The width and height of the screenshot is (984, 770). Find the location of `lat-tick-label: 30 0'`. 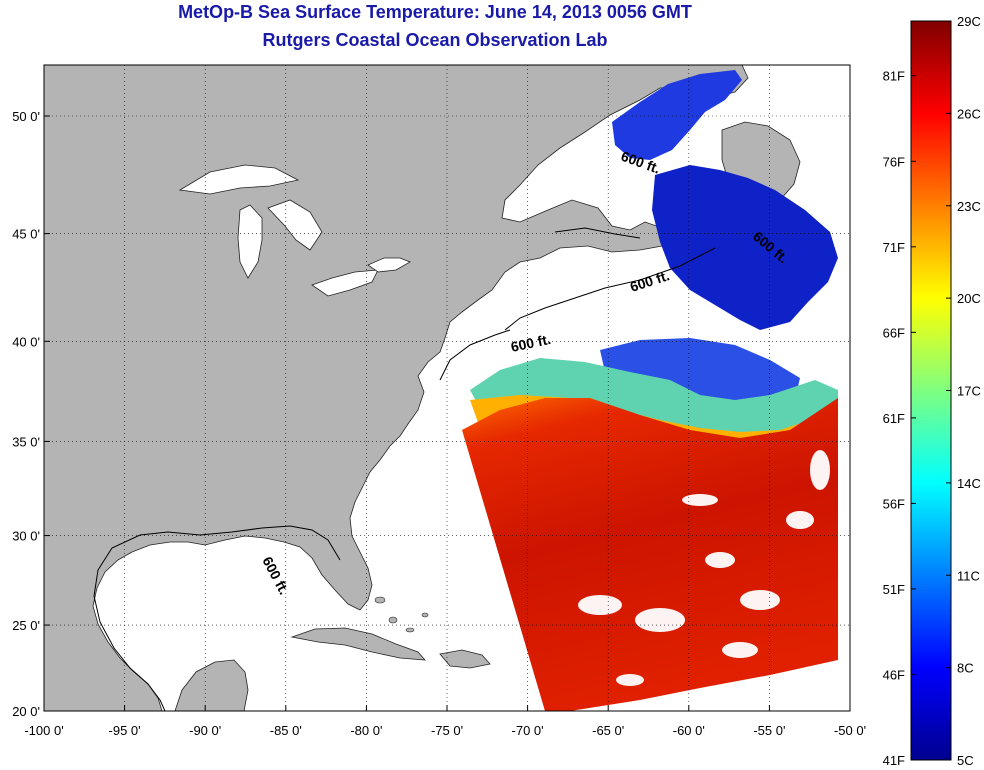

lat-tick-label: 30 0' is located at coordinates (26, 536).